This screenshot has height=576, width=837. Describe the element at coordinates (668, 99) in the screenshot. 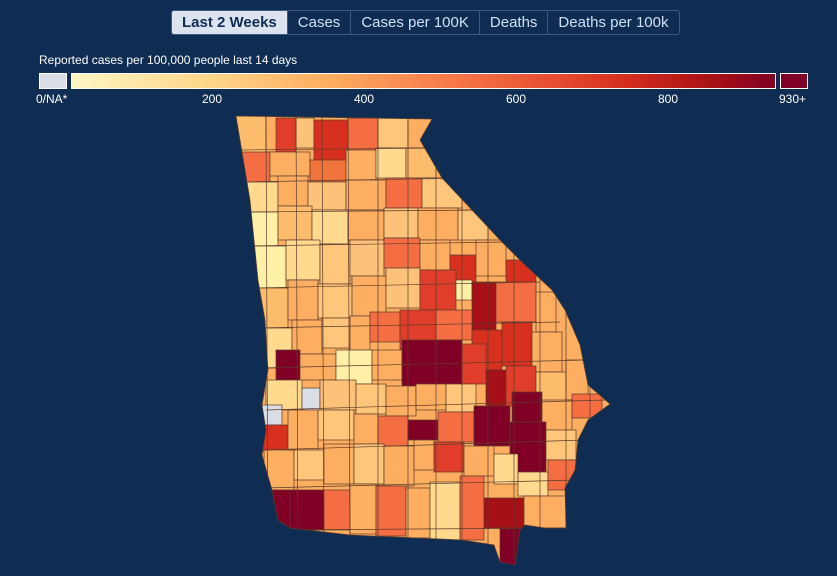

I see `legend-tick-800: 800` at that location.